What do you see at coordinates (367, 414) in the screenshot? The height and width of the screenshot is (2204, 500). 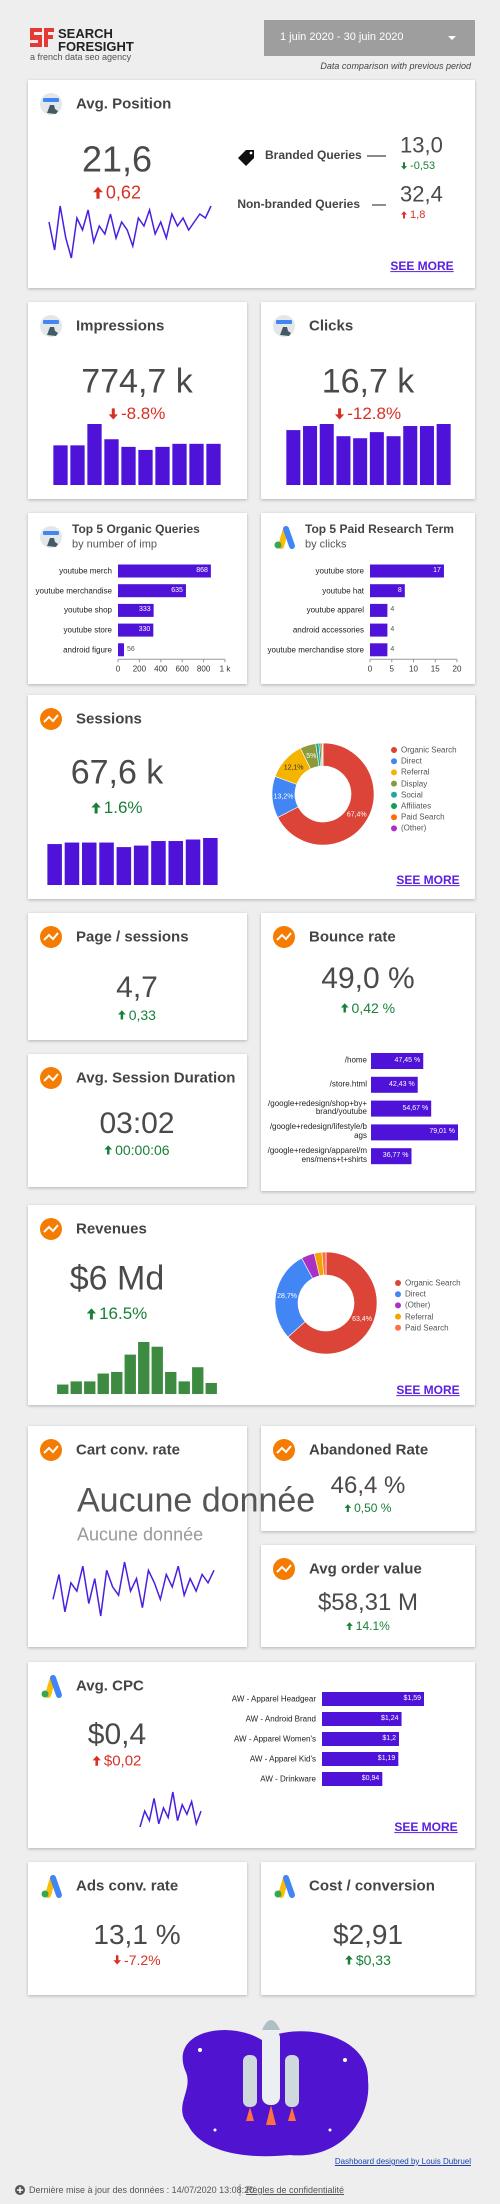 I see `delta: -12.8%` at bounding box center [367, 414].